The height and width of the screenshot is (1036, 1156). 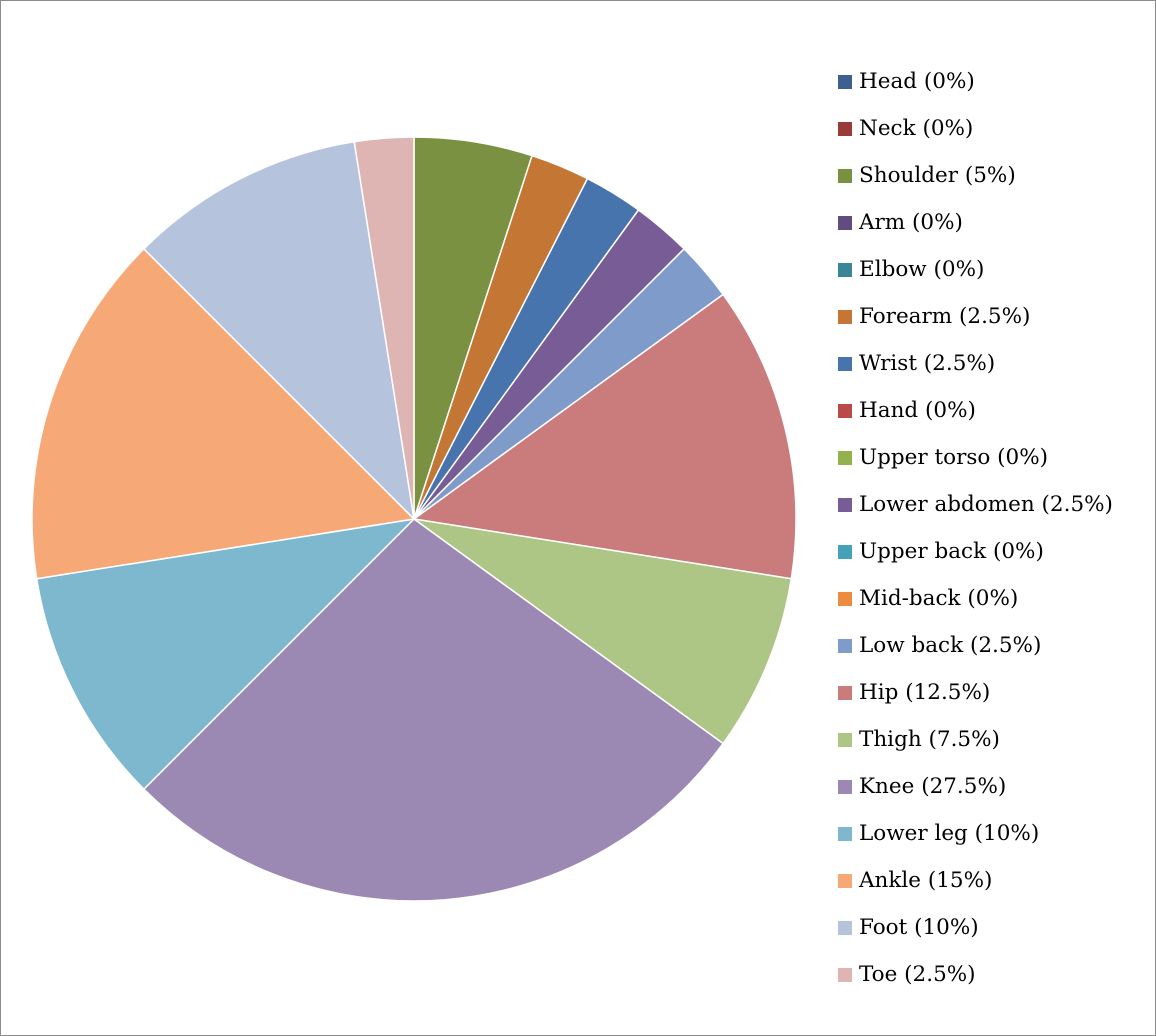 I want to click on legend-item-toe: Toe (2.5%), so click(x=996, y=974).